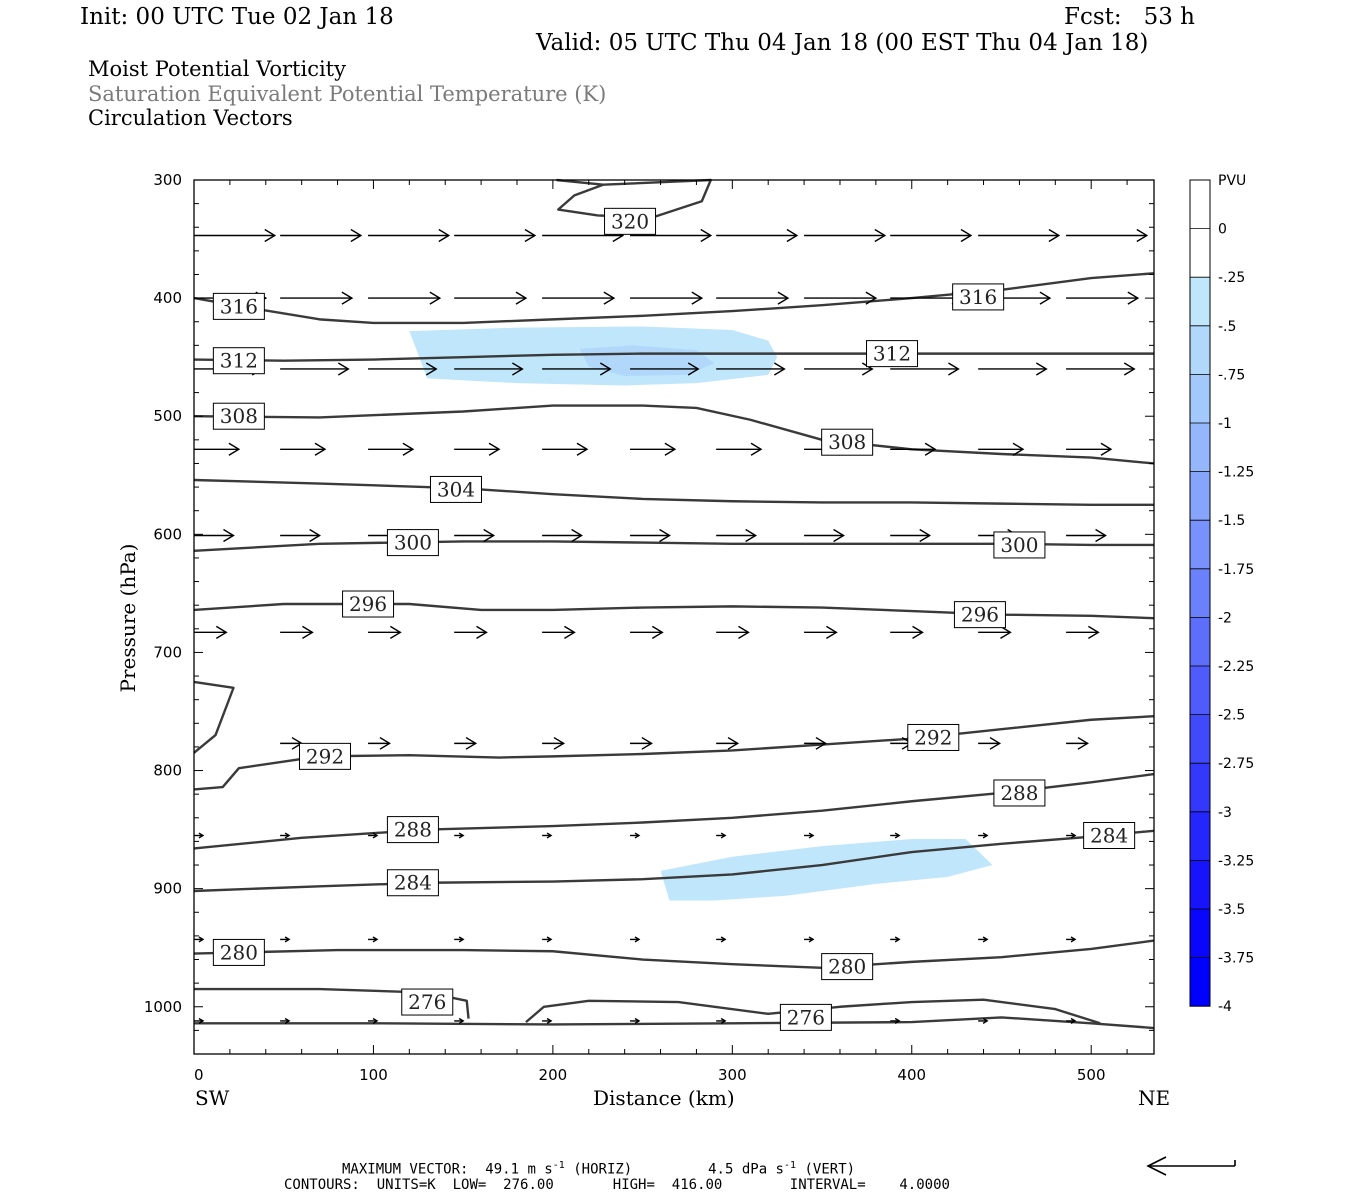 This screenshot has width=1350, height=1200. What do you see at coordinates (1091, 1075) in the screenshot?
I see `x-tick-label: 500` at bounding box center [1091, 1075].